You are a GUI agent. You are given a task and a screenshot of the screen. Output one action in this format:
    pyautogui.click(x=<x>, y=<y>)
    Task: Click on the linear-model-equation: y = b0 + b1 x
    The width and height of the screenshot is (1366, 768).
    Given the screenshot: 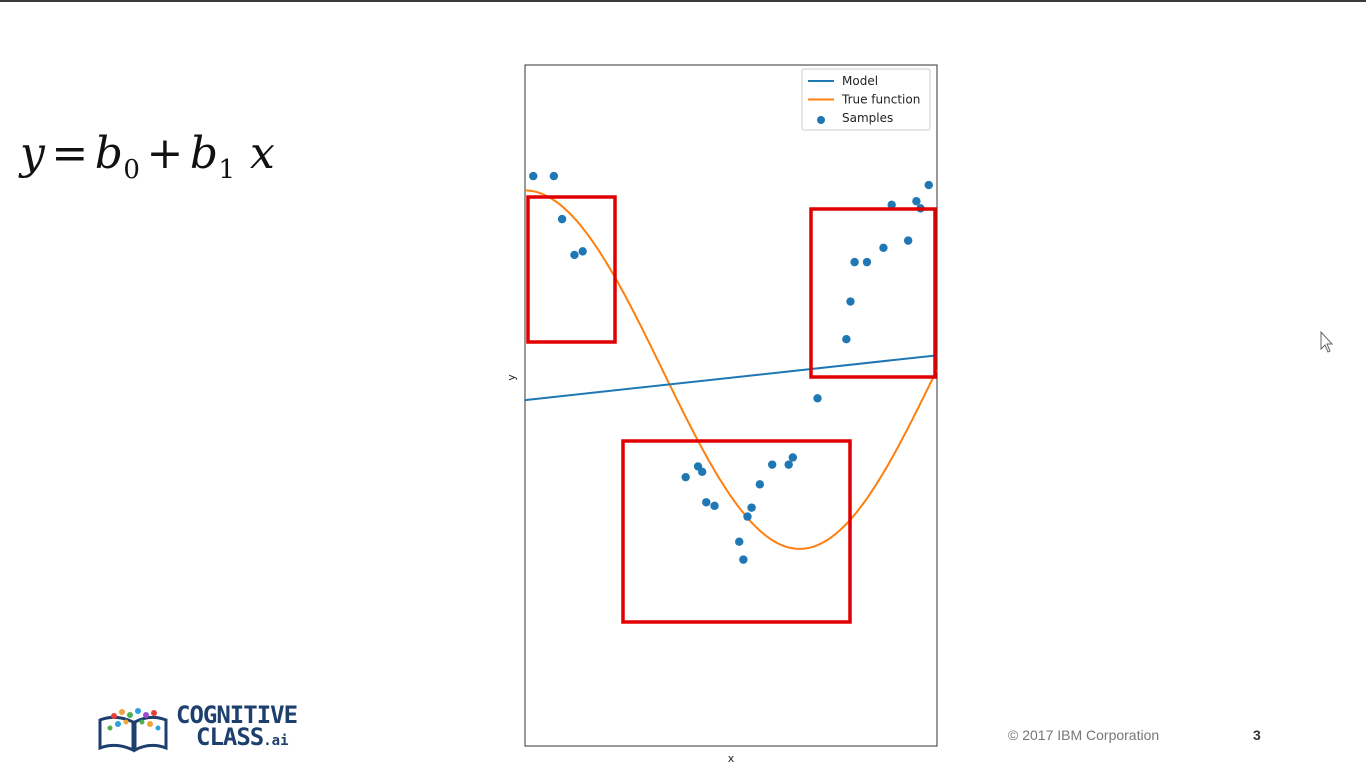 What is the action you would take?
    pyautogui.click(x=147, y=156)
    